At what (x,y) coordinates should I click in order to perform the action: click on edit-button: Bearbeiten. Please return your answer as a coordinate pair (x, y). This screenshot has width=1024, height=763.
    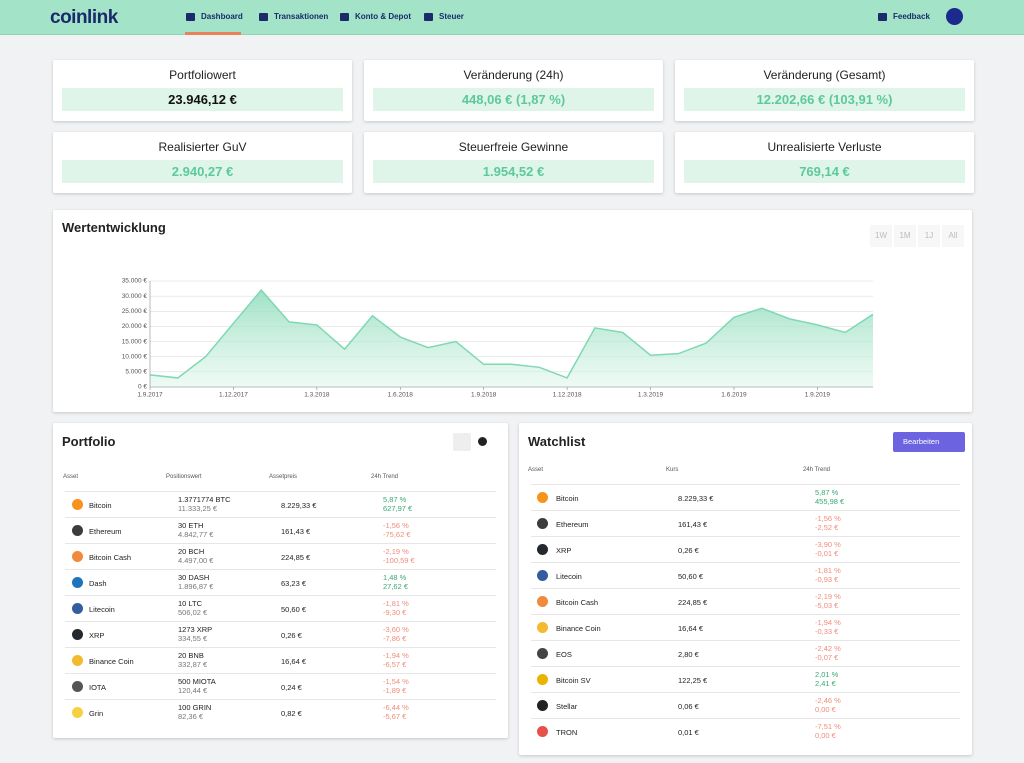
    Looking at the image, I should click on (929, 442).